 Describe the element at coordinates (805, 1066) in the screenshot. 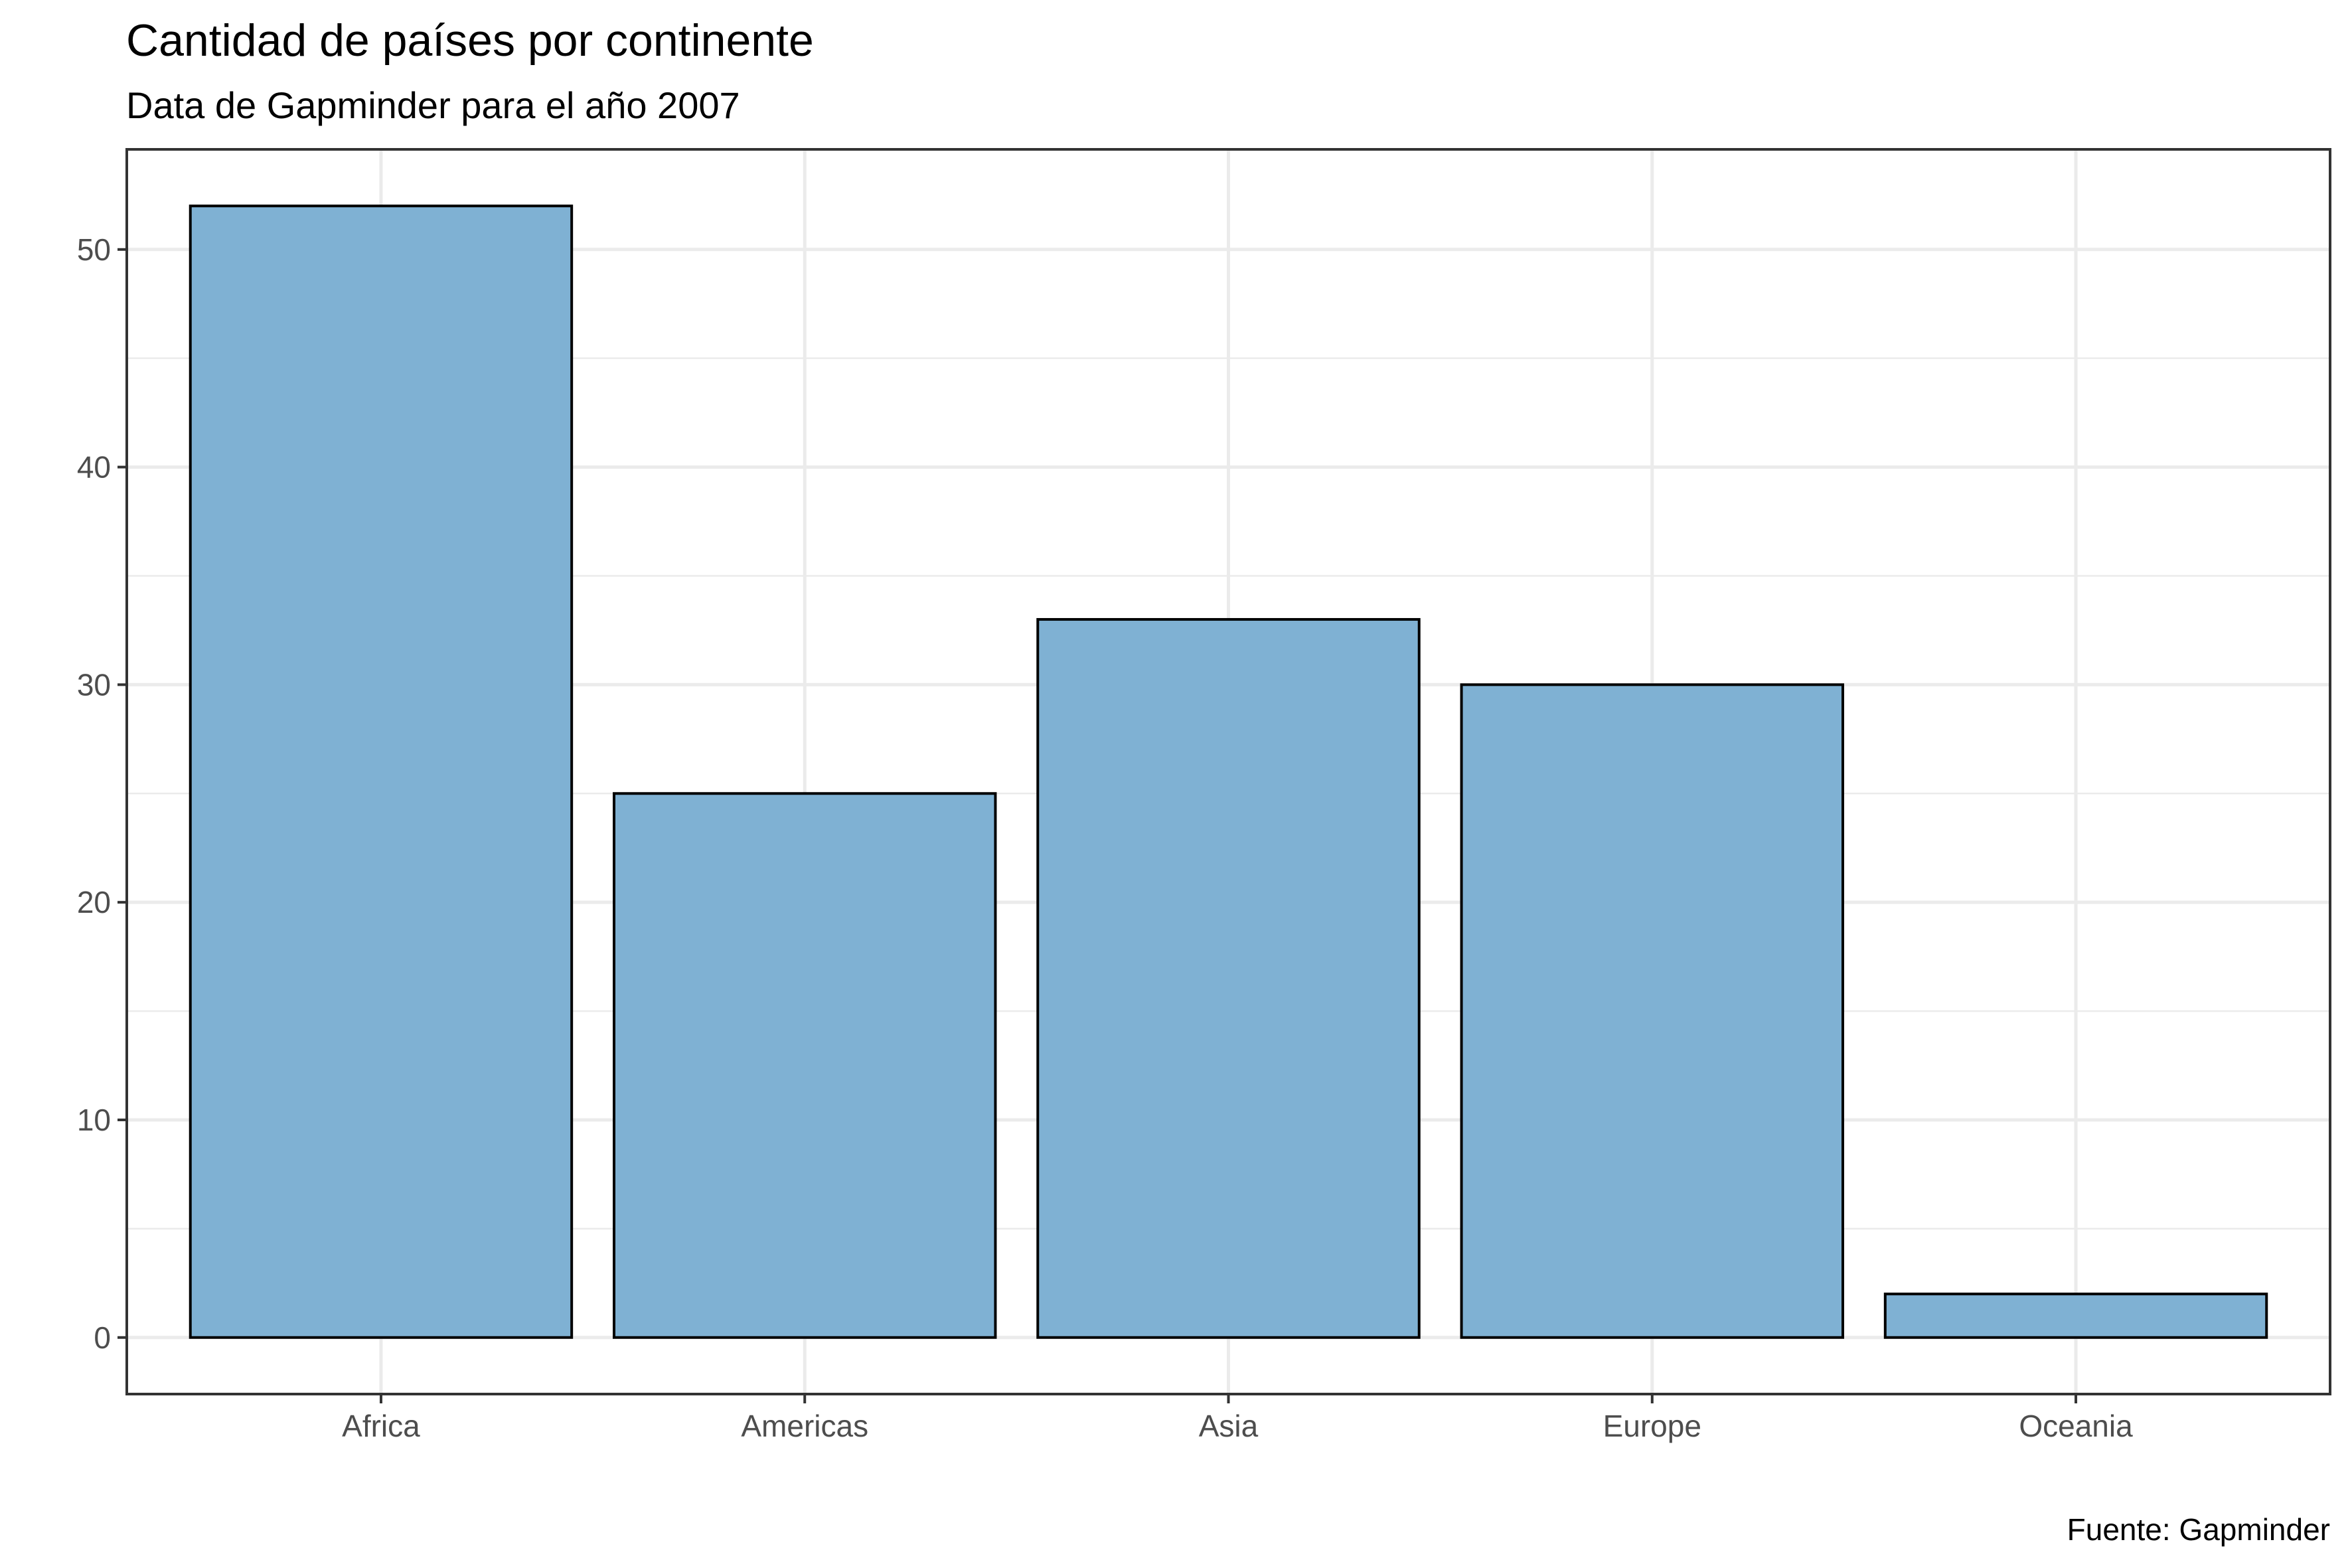

I see `bar-americas` at that location.